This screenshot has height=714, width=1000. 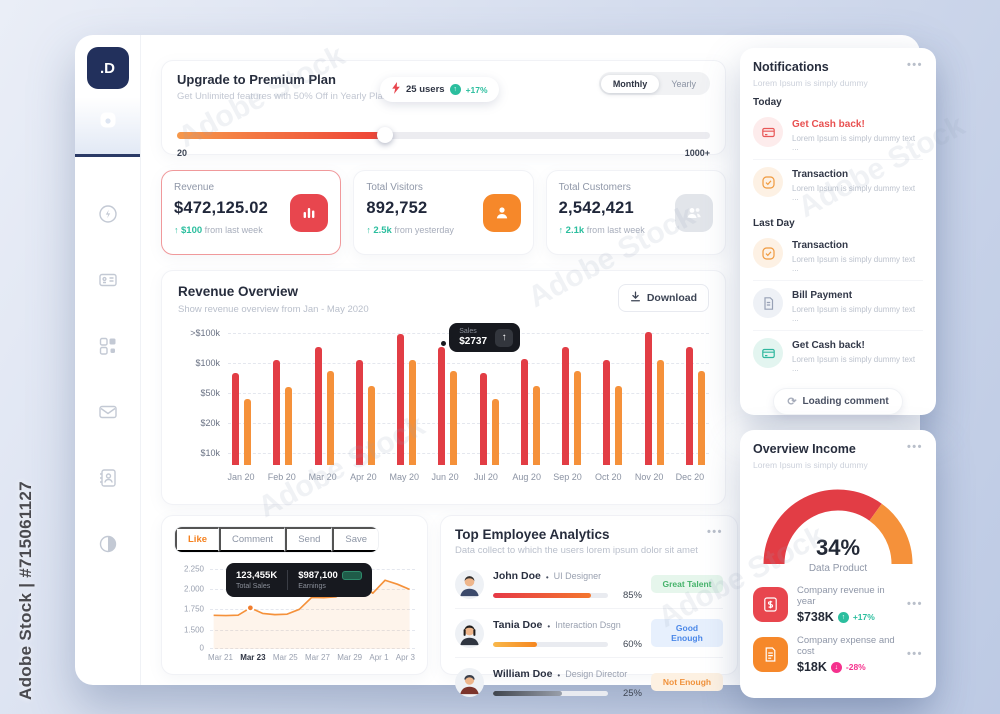 I want to click on tooltip-value: $2737, so click(x=473, y=341).